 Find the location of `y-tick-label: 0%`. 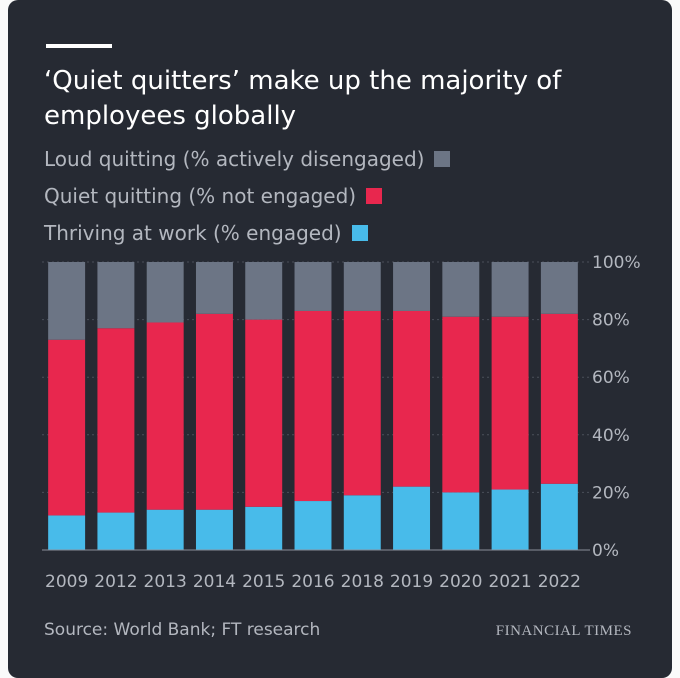

y-tick-label: 0% is located at coordinates (605, 551).